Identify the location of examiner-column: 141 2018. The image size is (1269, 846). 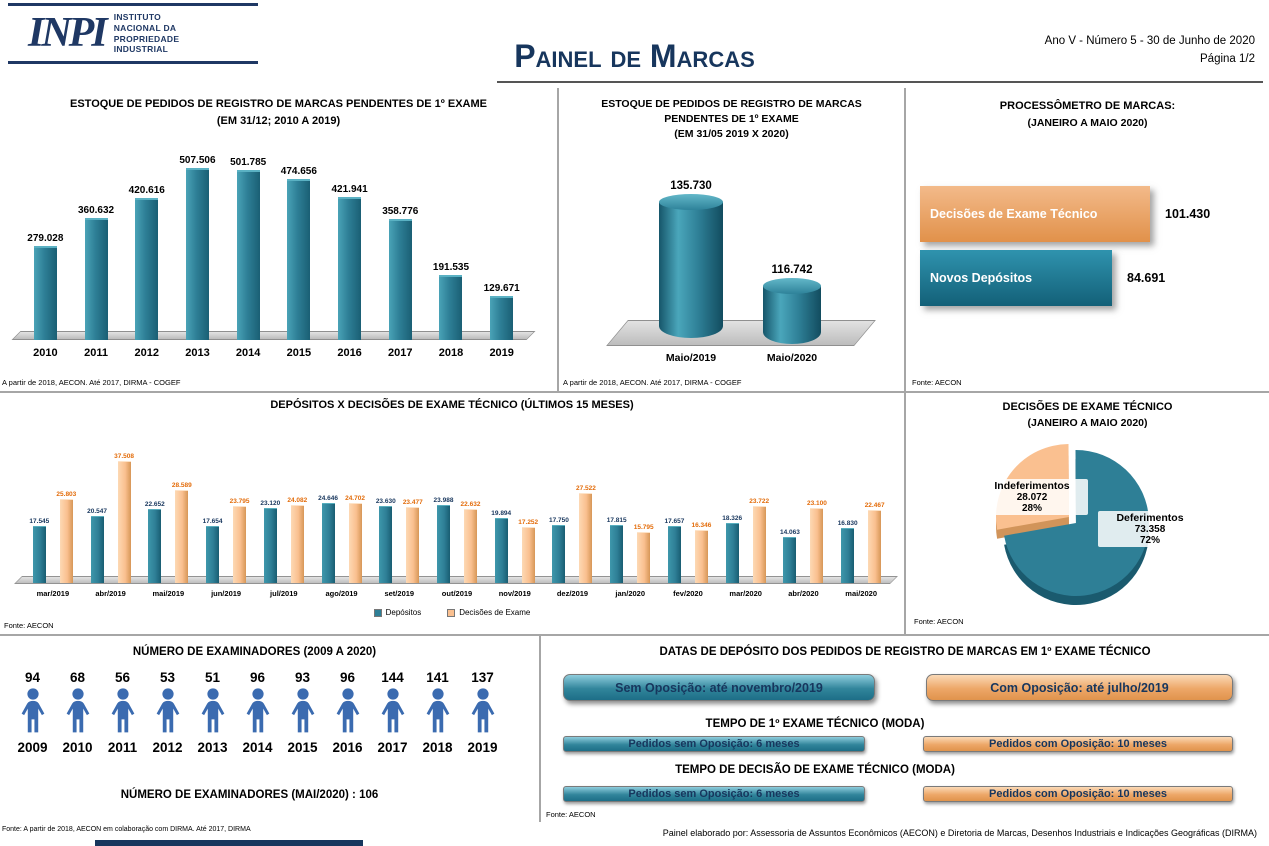
(437, 712).